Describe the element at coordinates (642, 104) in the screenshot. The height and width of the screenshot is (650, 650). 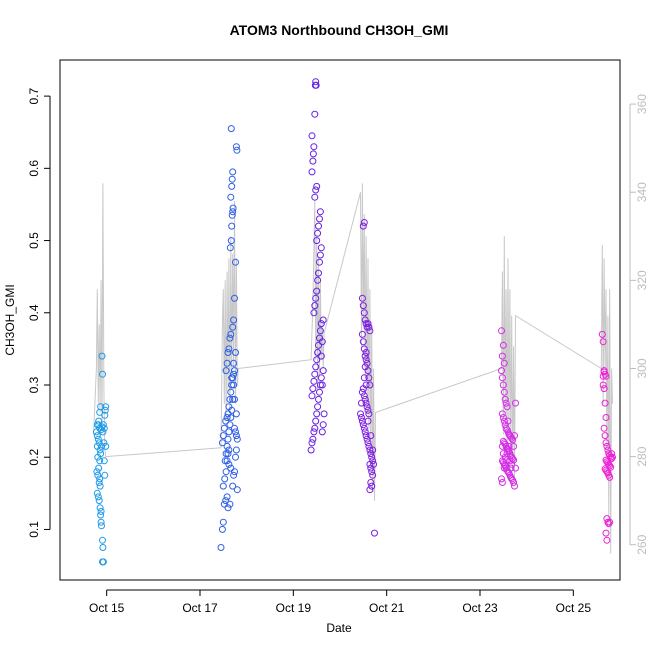
I see `y2-tick-label: 360` at that location.